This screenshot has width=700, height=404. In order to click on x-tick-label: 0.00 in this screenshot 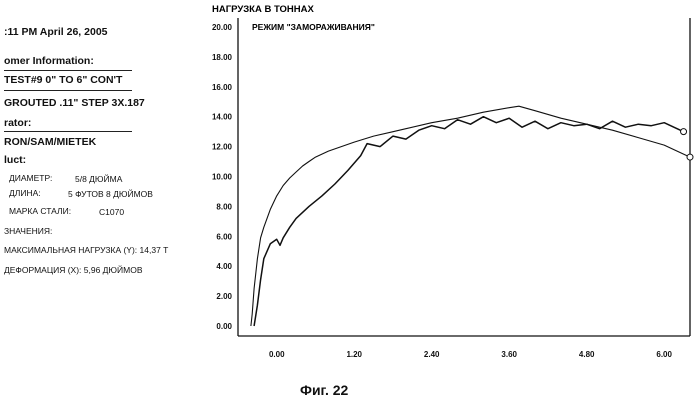, I will do `click(277, 354)`.